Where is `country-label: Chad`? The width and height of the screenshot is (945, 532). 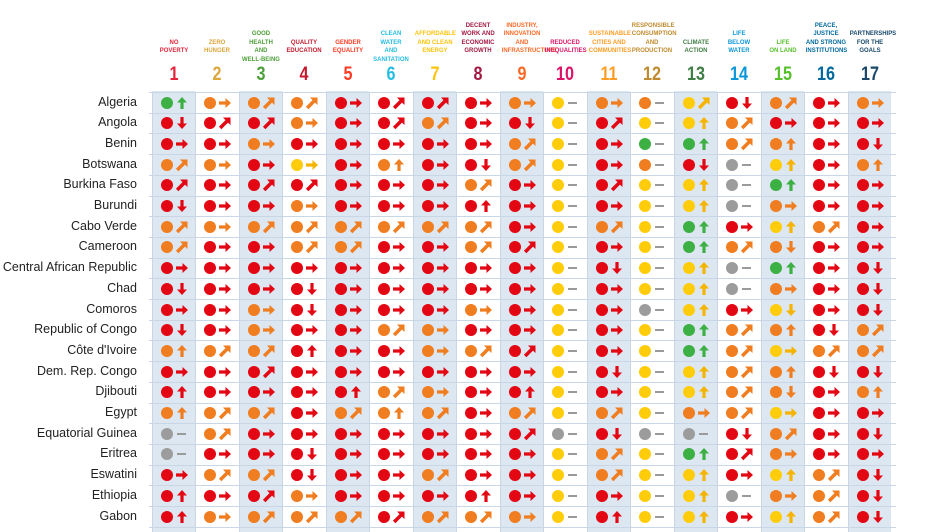
country-label: Chad is located at coordinates (122, 287).